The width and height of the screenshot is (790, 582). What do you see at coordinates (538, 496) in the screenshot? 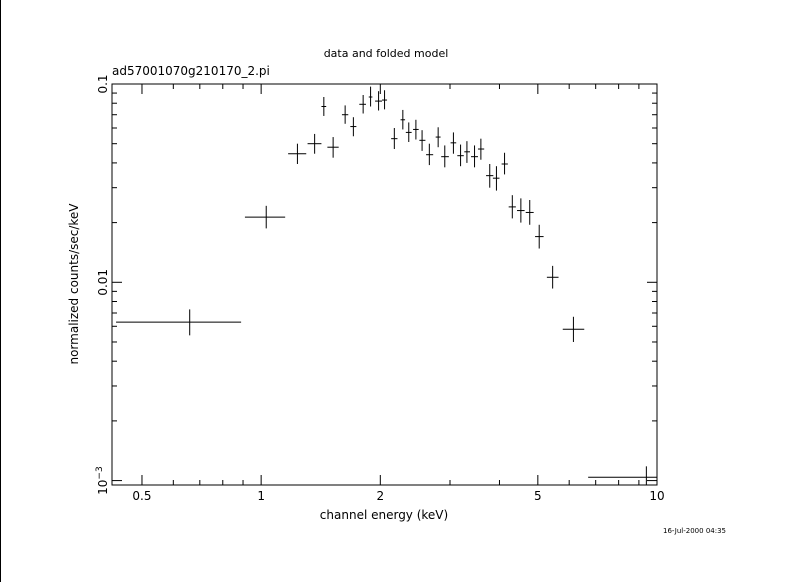
I see `x-tick-label: 5` at bounding box center [538, 496].